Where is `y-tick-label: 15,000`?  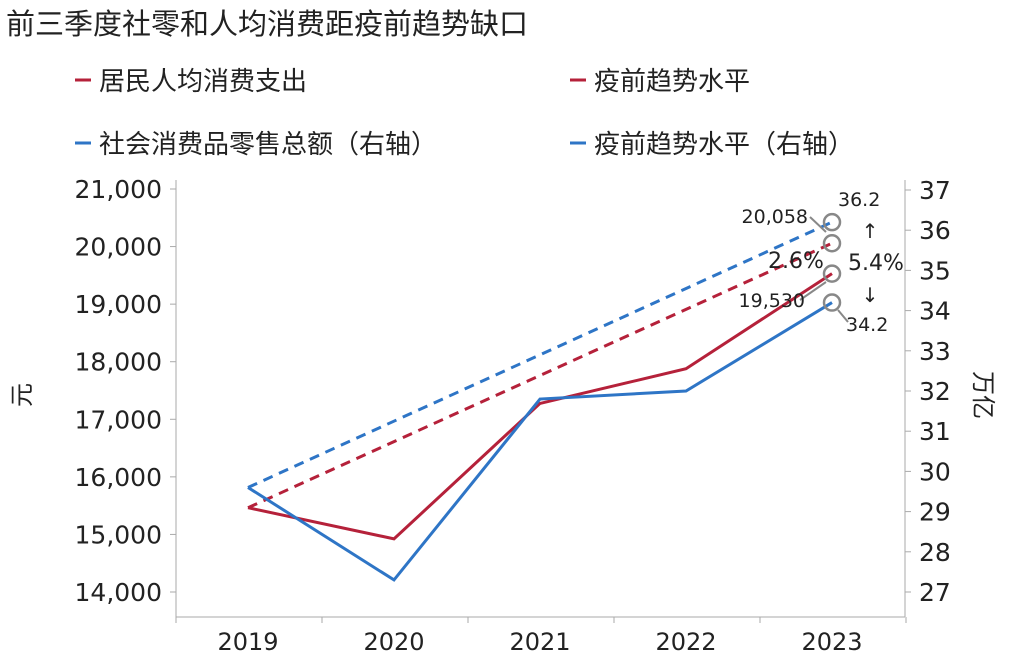
y-tick-label: 15,000 is located at coordinates (118, 534).